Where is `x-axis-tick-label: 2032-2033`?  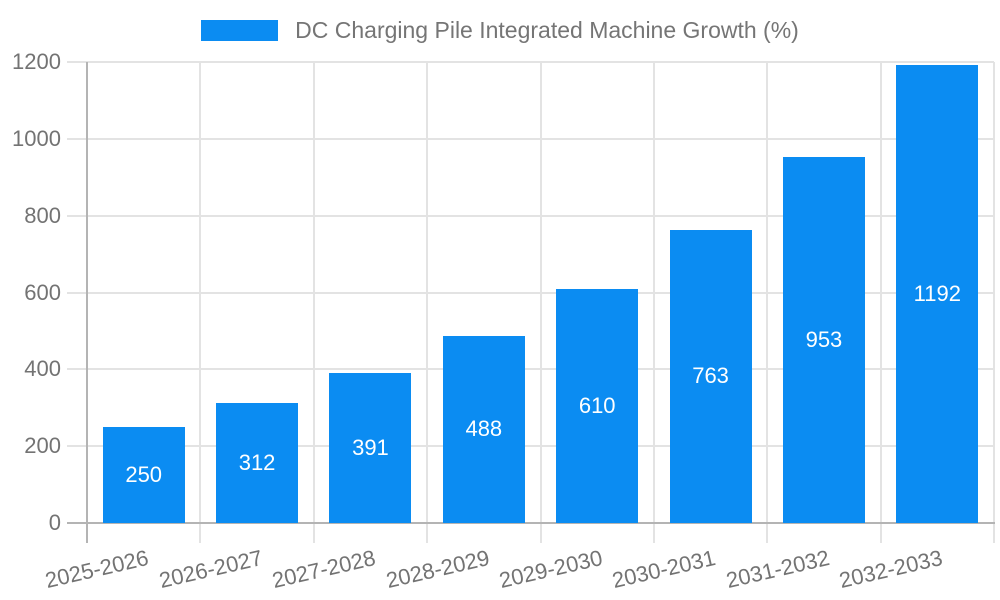
x-axis-tick-label: 2032-2033 is located at coordinates (890, 569).